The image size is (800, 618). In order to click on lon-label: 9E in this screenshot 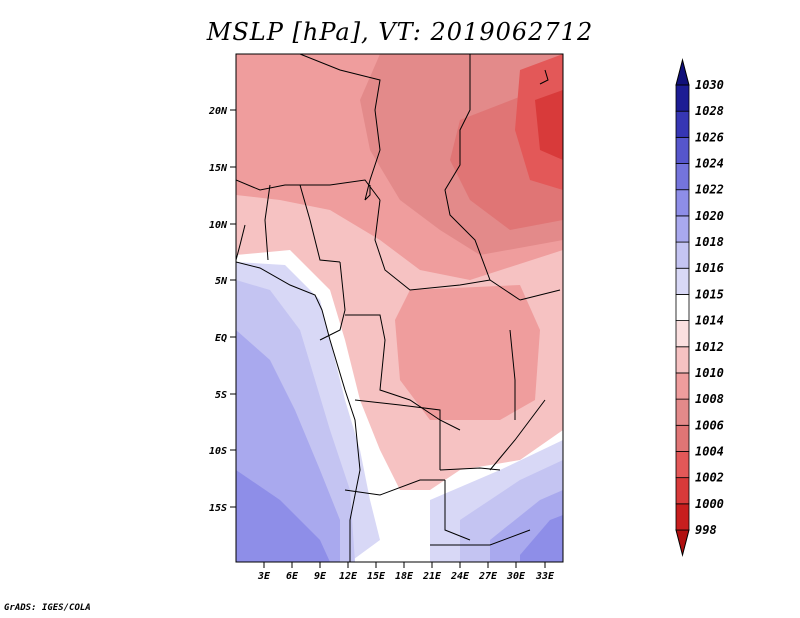, I will do `click(320, 576)`.